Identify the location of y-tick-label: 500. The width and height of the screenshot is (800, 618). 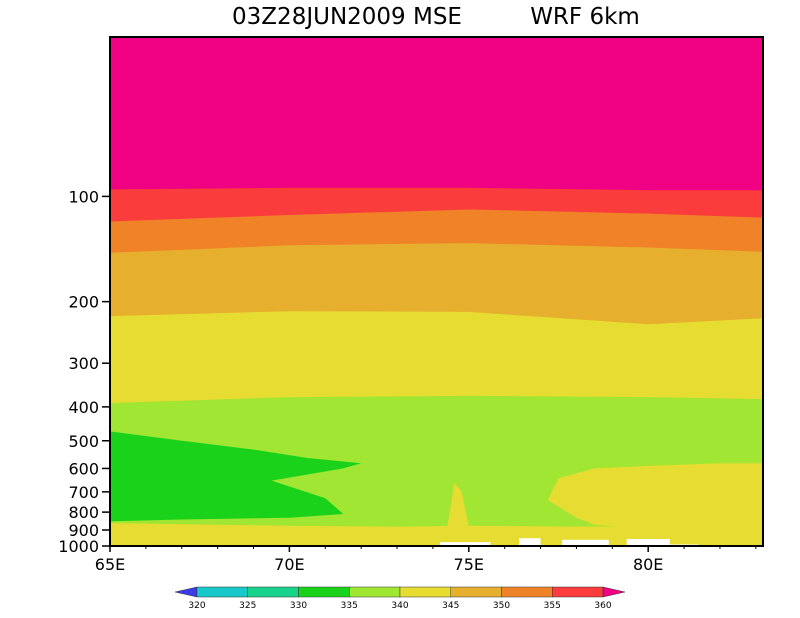
(83, 441).